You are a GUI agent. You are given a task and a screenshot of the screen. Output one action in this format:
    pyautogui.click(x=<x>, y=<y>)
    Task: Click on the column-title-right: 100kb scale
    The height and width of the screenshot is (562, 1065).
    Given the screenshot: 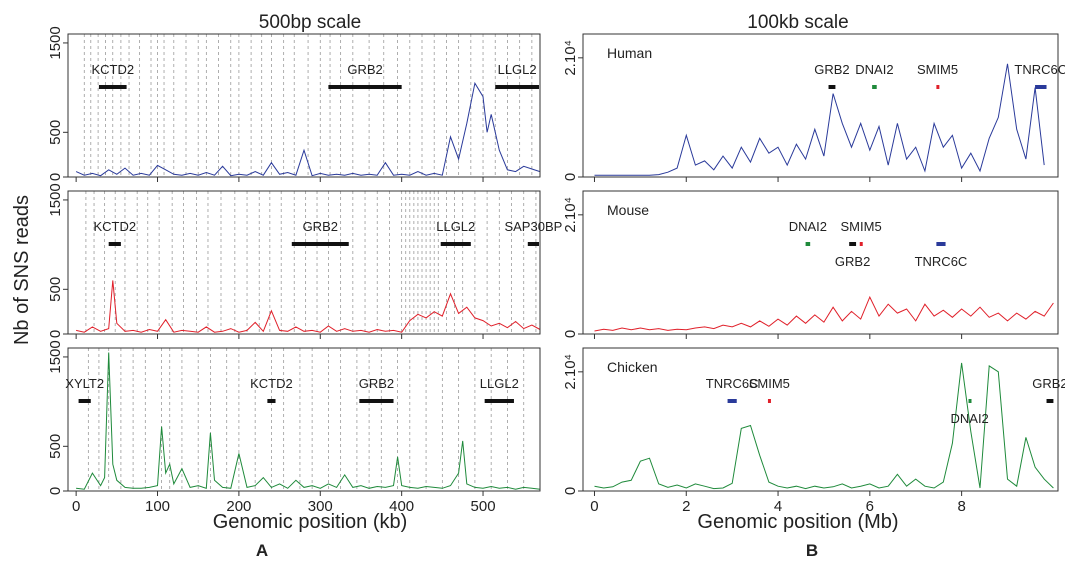 What is the action you would take?
    pyautogui.click(x=797, y=22)
    